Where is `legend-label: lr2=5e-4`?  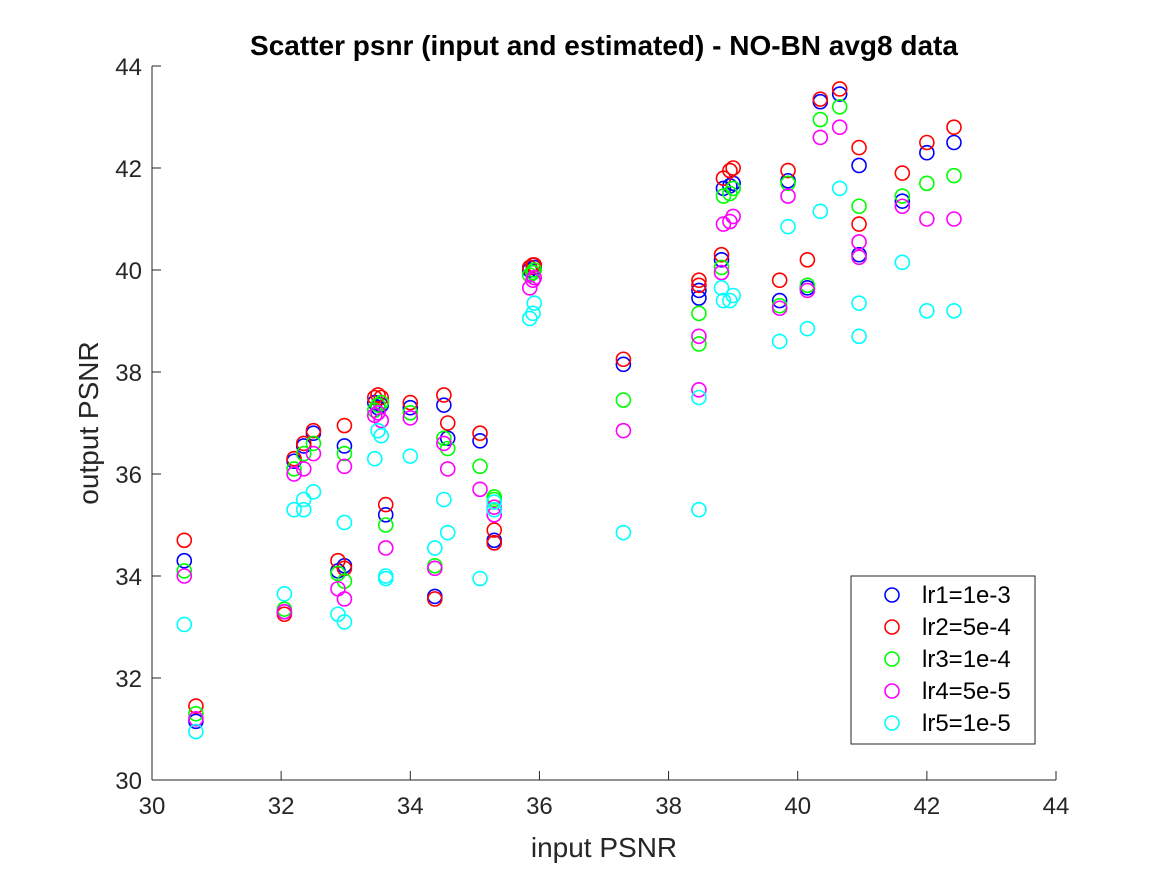
legend-label: lr2=5e-4 is located at coordinates (966, 627).